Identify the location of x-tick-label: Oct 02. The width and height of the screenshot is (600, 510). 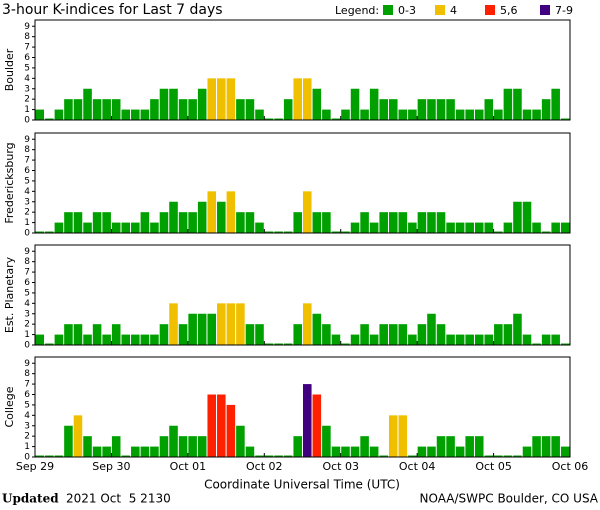
(264, 466).